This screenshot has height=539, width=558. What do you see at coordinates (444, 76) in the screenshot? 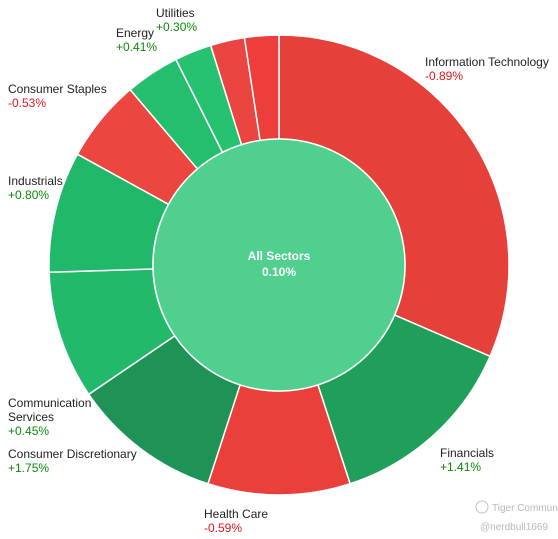
I see `value-information-technology: -0.89%` at bounding box center [444, 76].